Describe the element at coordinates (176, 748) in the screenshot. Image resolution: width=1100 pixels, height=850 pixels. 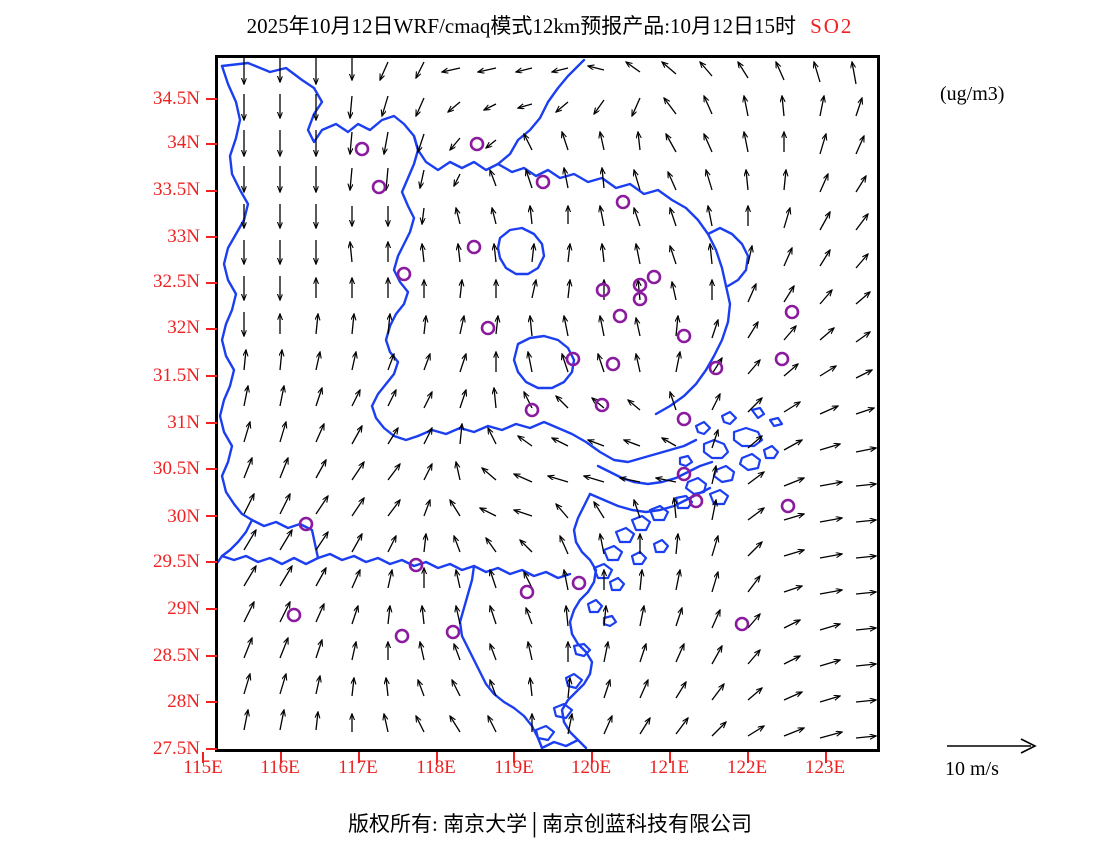
I see `y-tick-label: 27.5N` at that location.